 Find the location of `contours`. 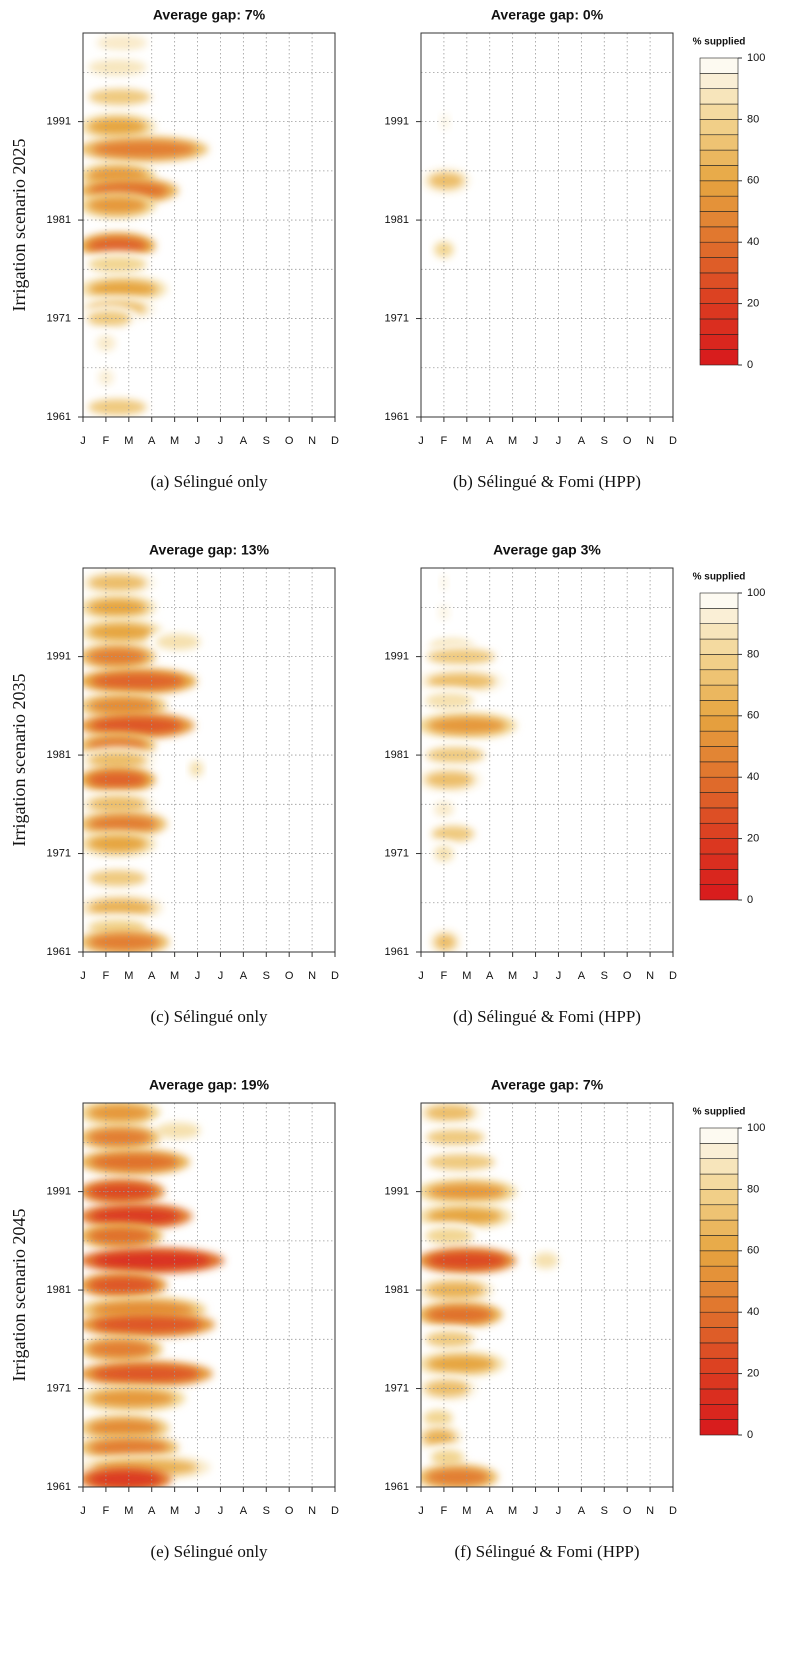

contours is located at coordinates (493, 1295).